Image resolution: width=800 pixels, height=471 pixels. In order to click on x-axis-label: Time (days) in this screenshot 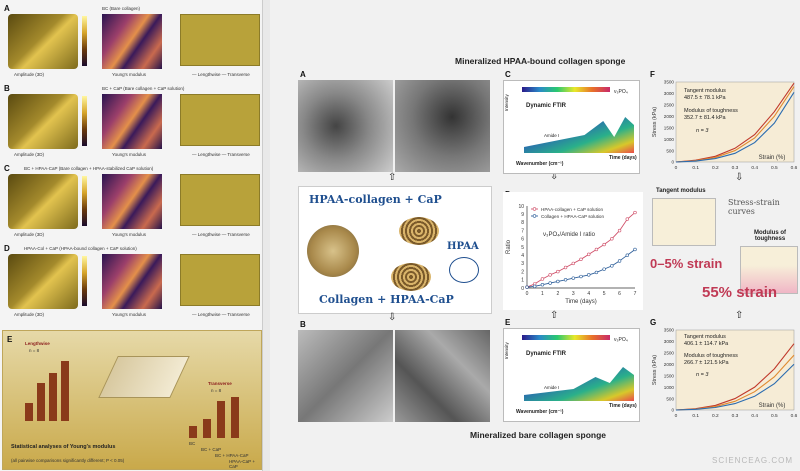, I will do `click(580, 302)`.